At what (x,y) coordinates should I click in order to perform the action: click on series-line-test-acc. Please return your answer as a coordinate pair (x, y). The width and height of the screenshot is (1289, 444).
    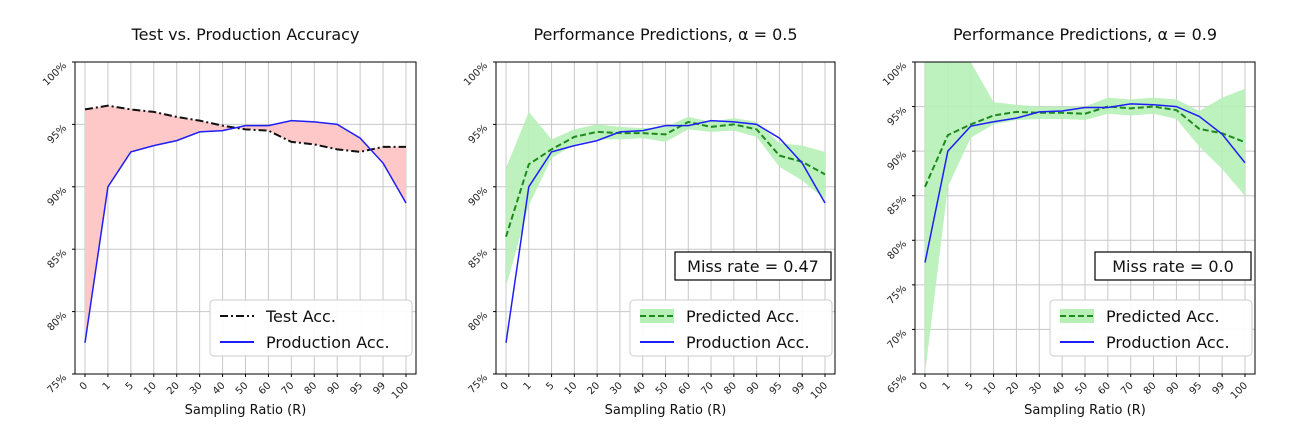
    Looking at the image, I should click on (245, 128).